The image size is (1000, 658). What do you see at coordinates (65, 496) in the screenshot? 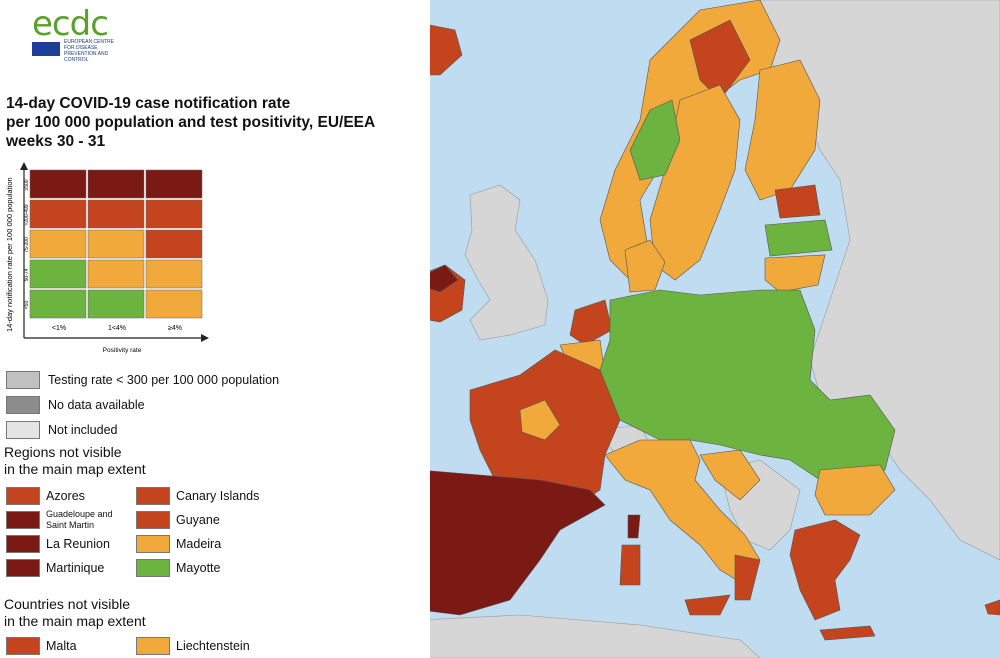
I see `region-item-label: Azores` at bounding box center [65, 496].